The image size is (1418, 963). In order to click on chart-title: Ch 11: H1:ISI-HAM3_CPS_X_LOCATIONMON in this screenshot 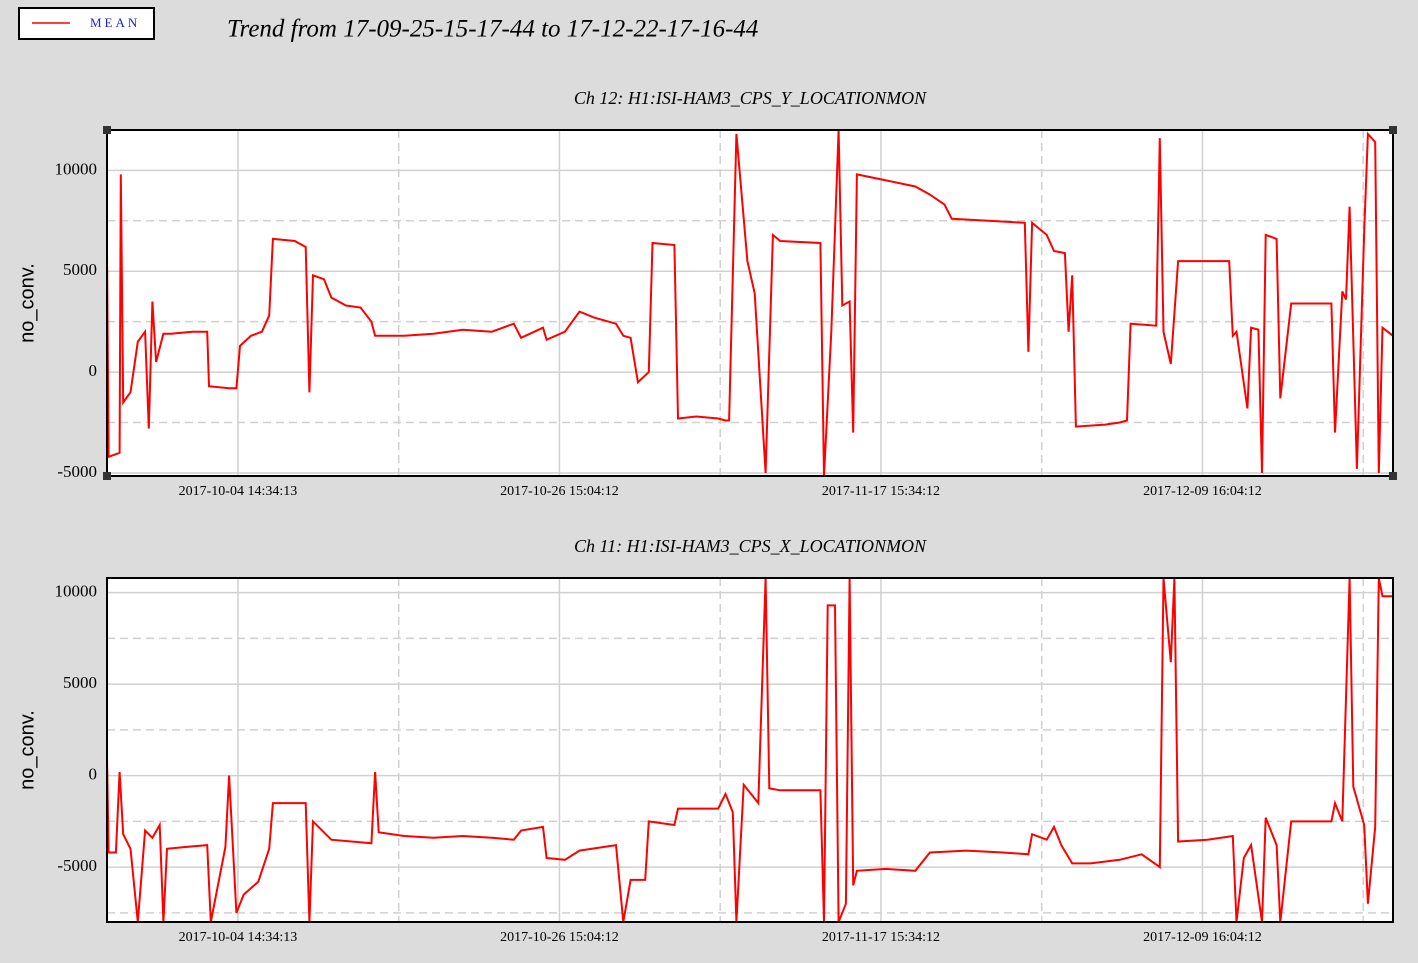, I will do `click(750, 546)`.